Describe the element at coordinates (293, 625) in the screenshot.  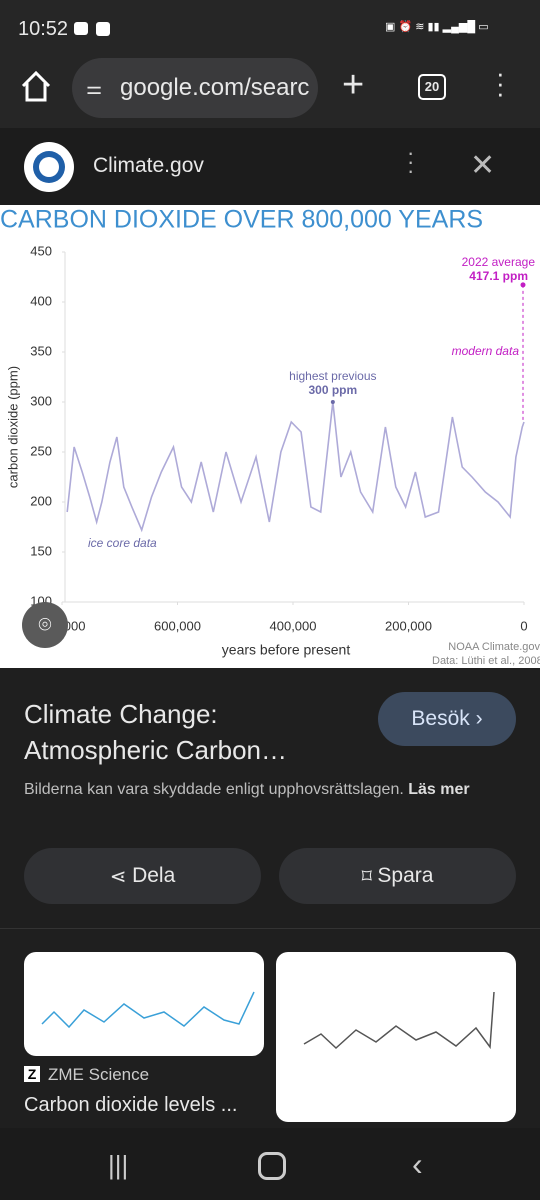
I see `x-tick-label: 400,000` at that location.